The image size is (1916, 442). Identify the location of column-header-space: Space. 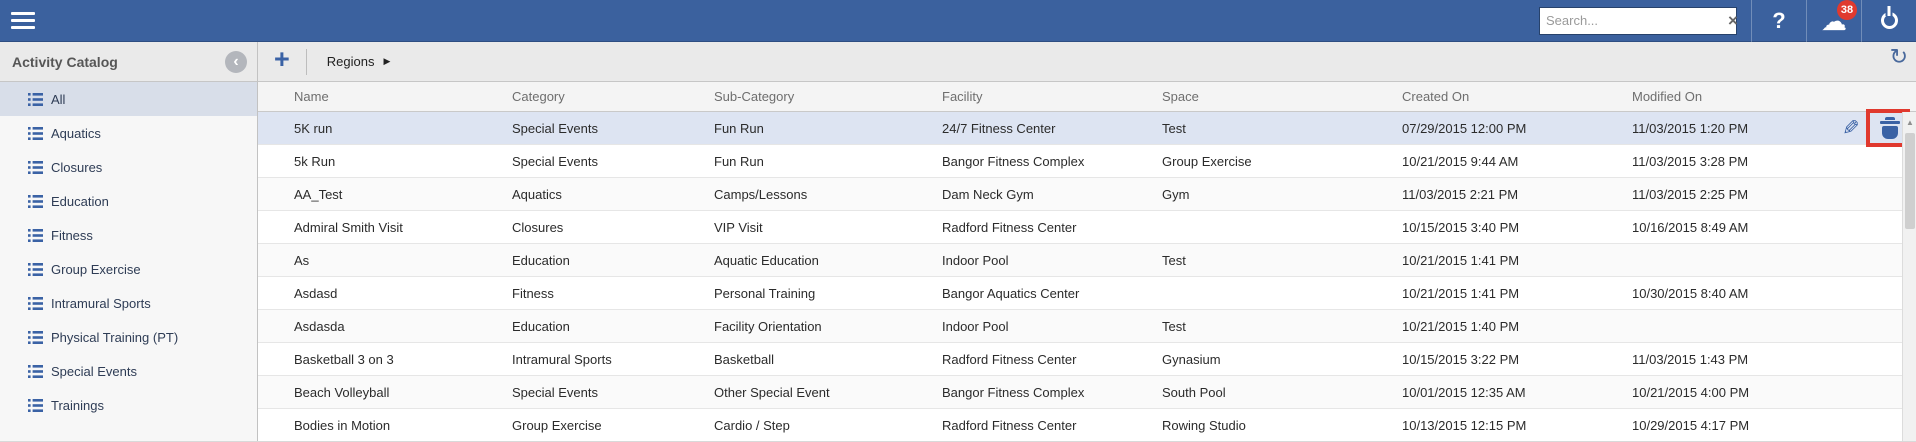
(1180, 96).